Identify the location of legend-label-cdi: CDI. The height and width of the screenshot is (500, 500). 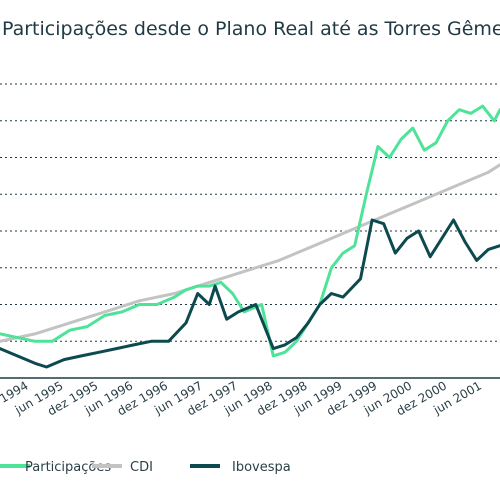
(141, 467).